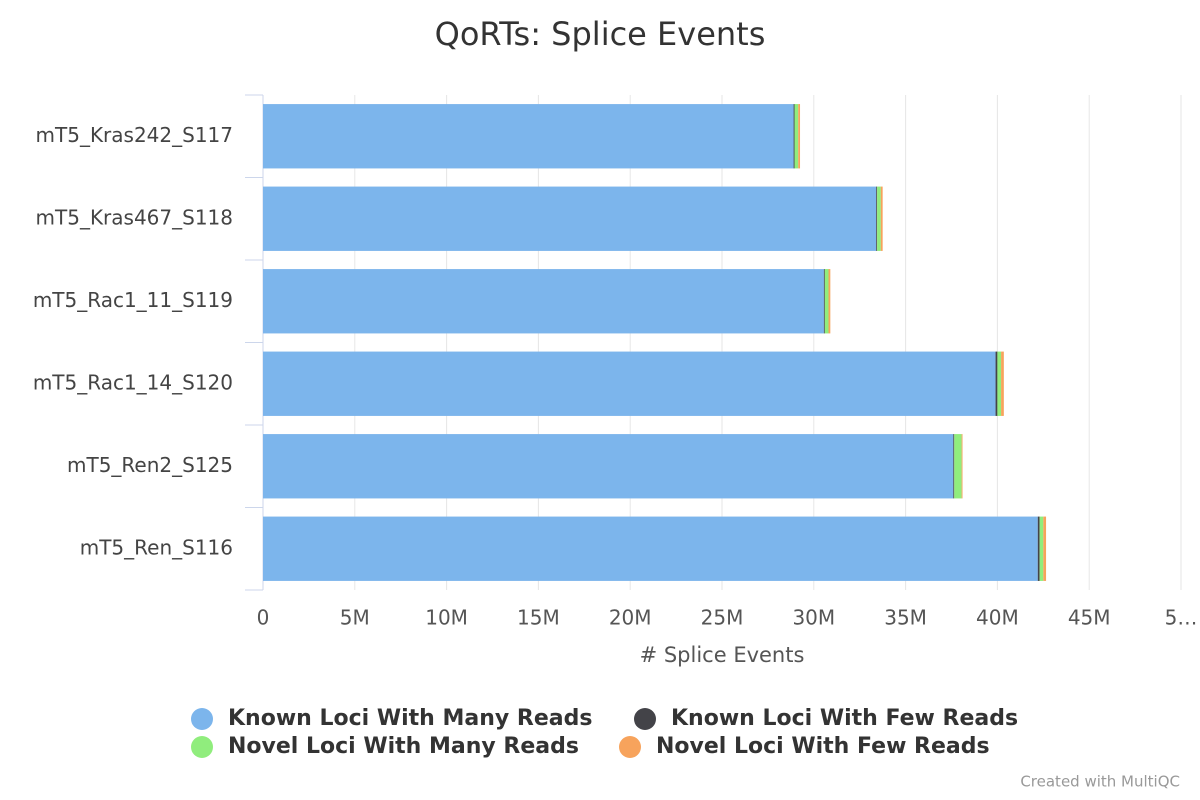  What do you see at coordinates (403, 746) in the screenshot?
I see `legend-label: Novel Loci With Many Reads` at bounding box center [403, 746].